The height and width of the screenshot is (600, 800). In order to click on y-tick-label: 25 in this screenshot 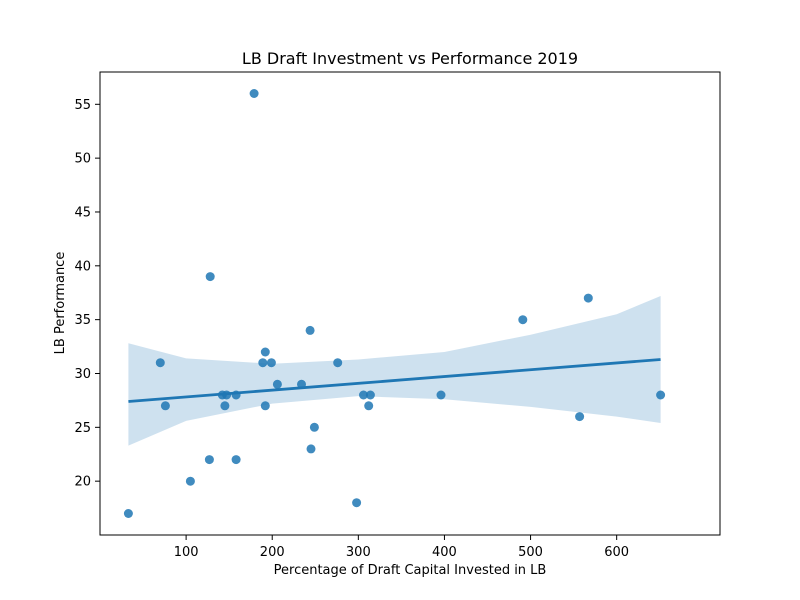, I will do `click(82, 428)`.